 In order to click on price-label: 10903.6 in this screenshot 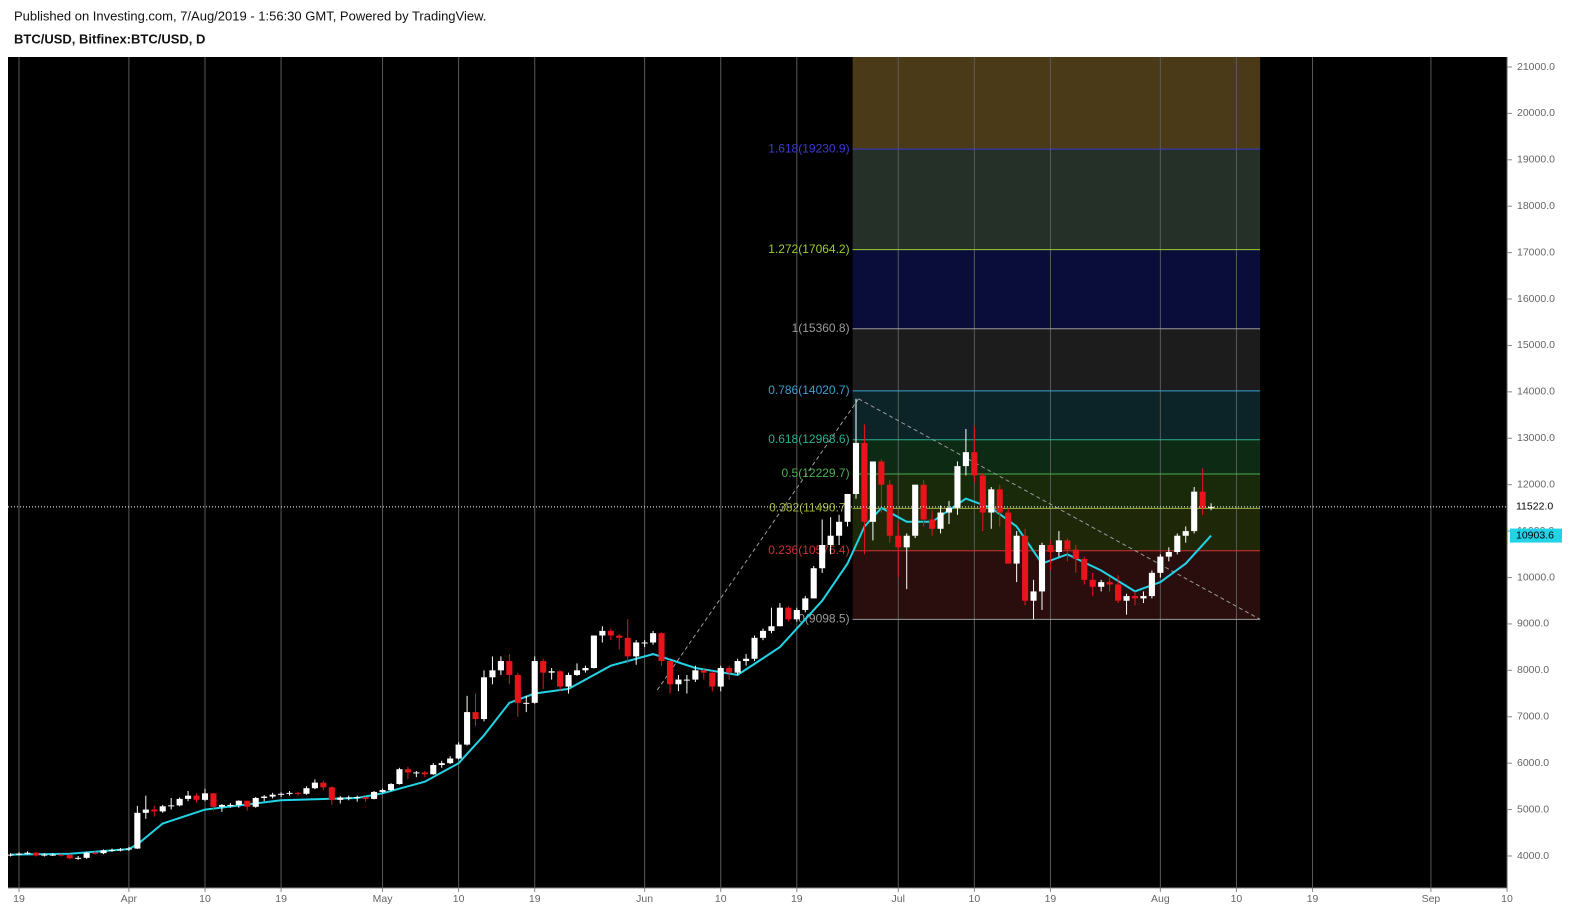, I will do `click(1535, 535)`.